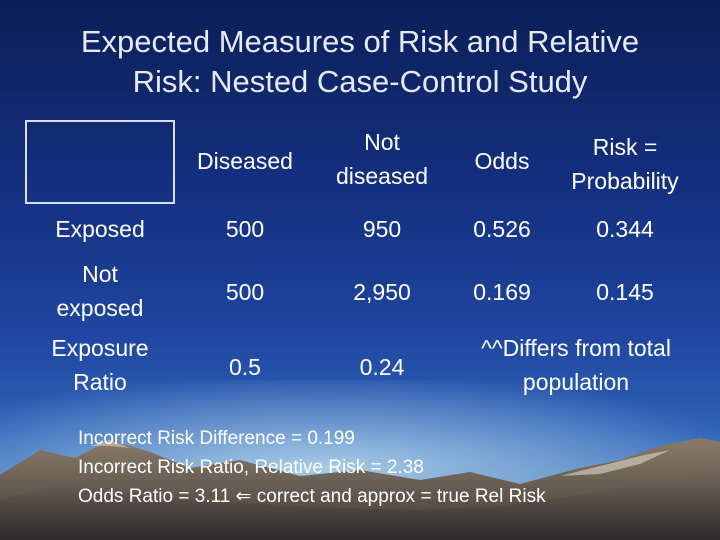 This screenshot has width=720, height=540. I want to click on header-not-diseased: Not diseased, so click(382, 159).